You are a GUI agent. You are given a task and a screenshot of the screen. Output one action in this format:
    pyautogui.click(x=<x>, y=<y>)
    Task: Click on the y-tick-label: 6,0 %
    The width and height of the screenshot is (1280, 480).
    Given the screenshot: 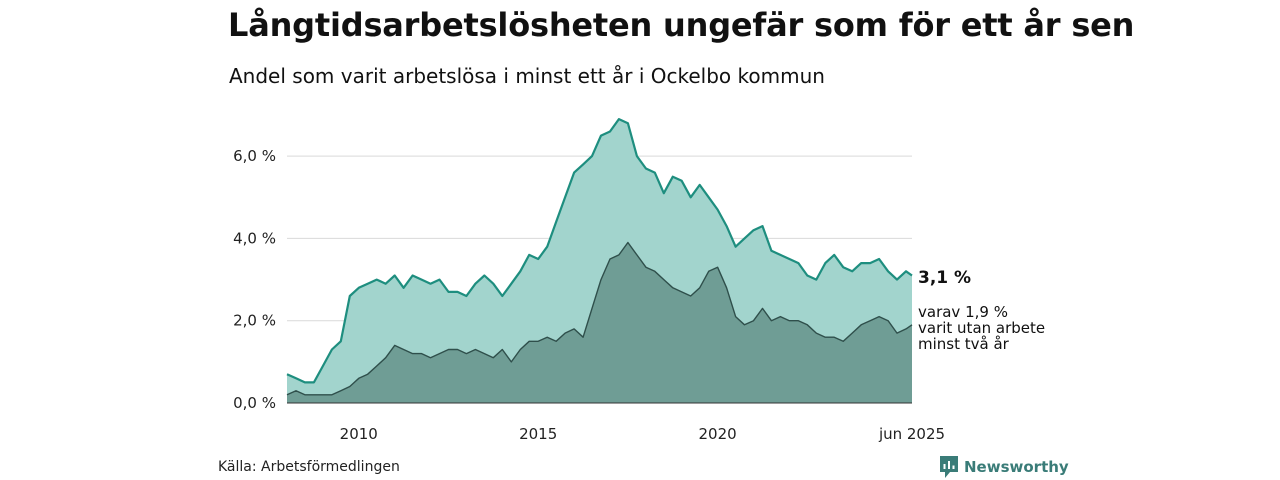 What is the action you would take?
    pyautogui.click(x=254, y=156)
    